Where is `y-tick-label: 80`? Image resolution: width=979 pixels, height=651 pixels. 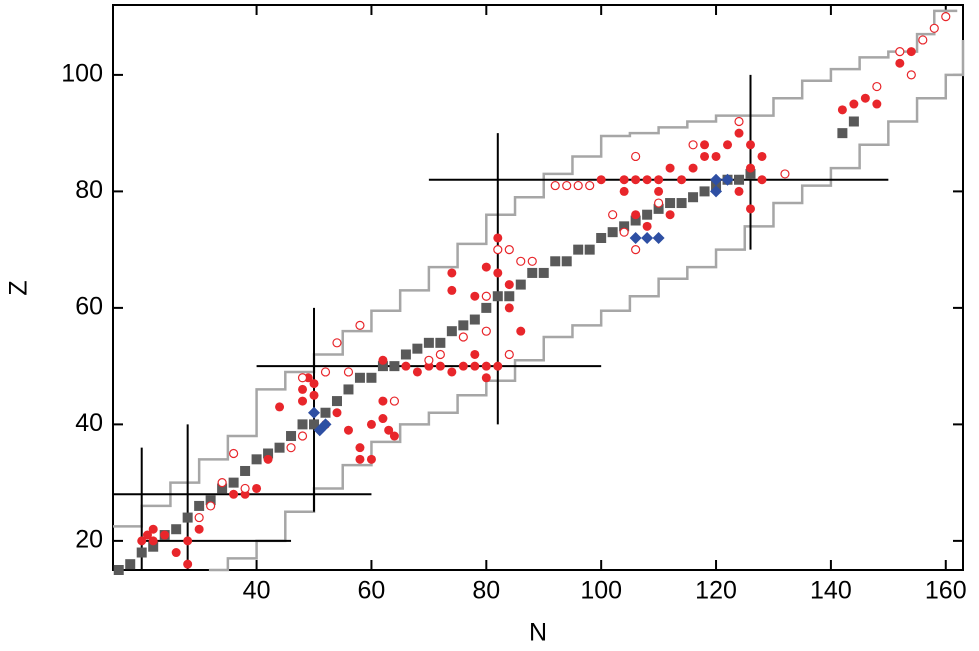 y-tick-label: 80 is located at coordinates (89, 190).